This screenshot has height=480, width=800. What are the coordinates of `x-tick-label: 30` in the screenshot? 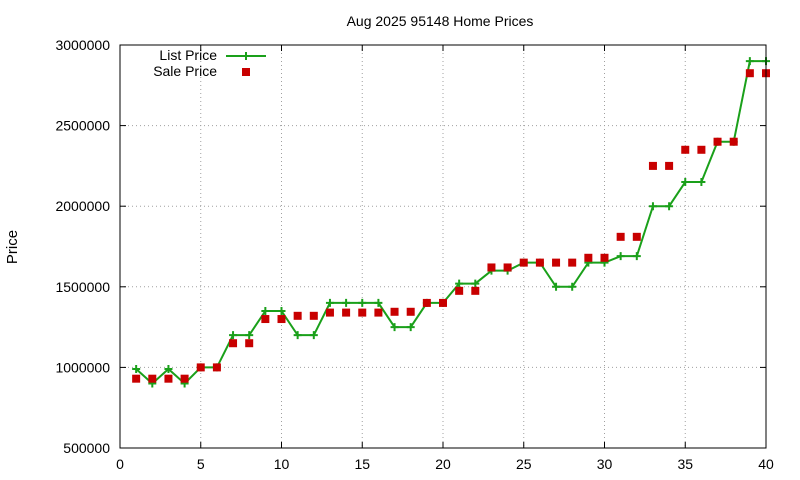 It's located at (605, 464).